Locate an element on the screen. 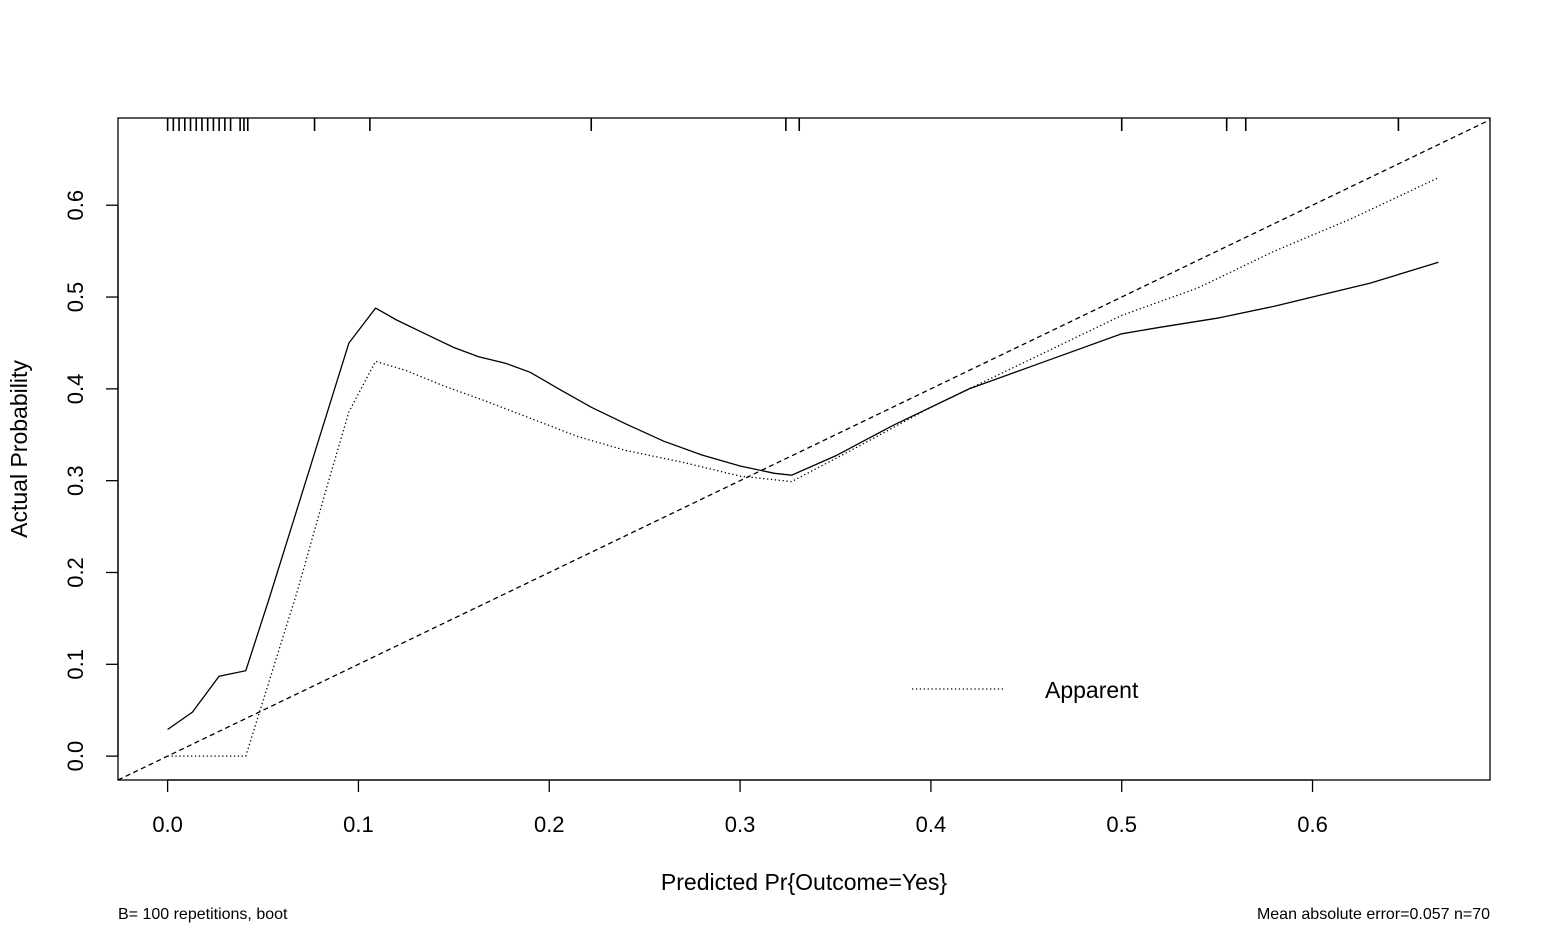  footnote-right: Mean absolute error=0.057 n=70 is located at coordinates (1373, 914).